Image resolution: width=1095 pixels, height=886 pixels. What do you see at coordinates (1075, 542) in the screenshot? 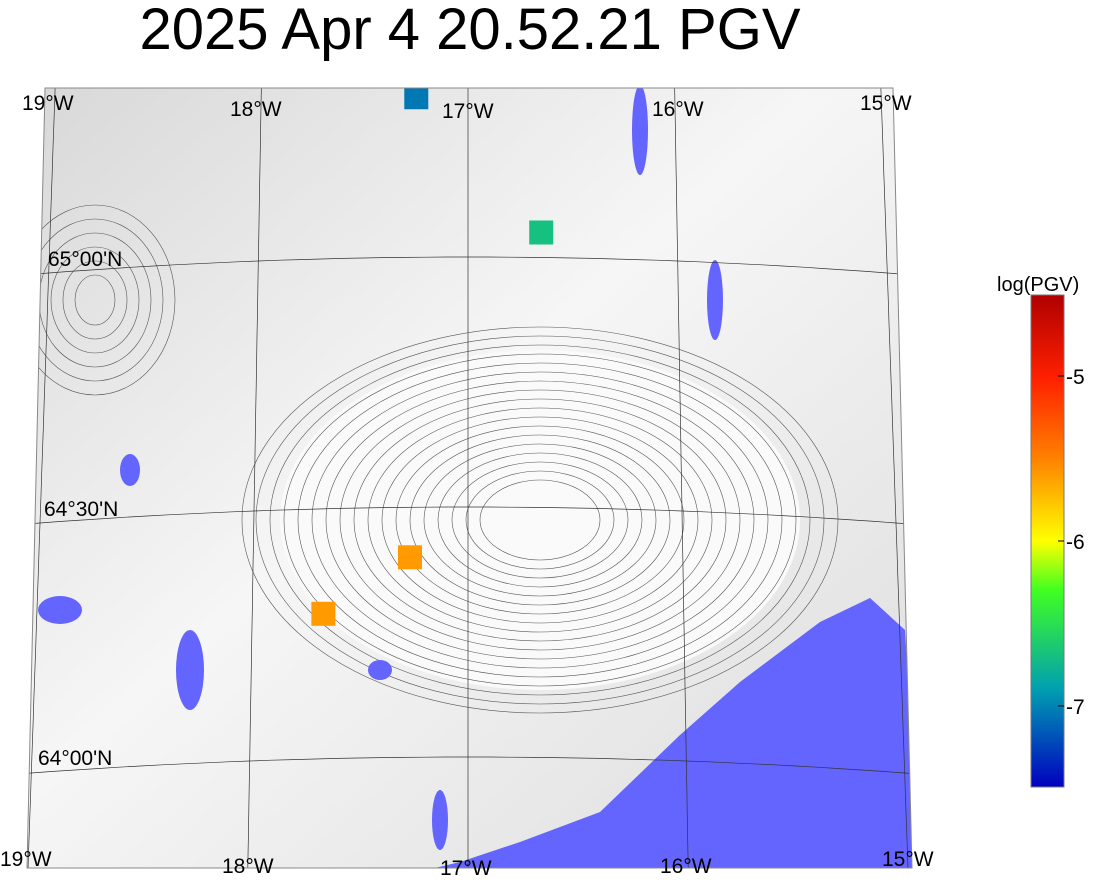
I see `colorbar-tick-label: -6` at bounding box center [1075, 542].